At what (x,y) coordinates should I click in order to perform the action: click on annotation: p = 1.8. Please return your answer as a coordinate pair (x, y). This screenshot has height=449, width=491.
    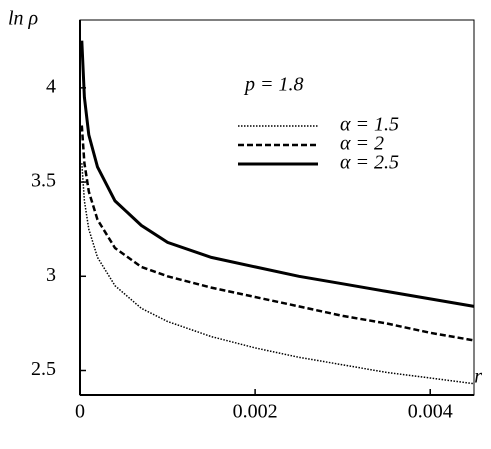
    Looking at the image, I should click on (273, 85).